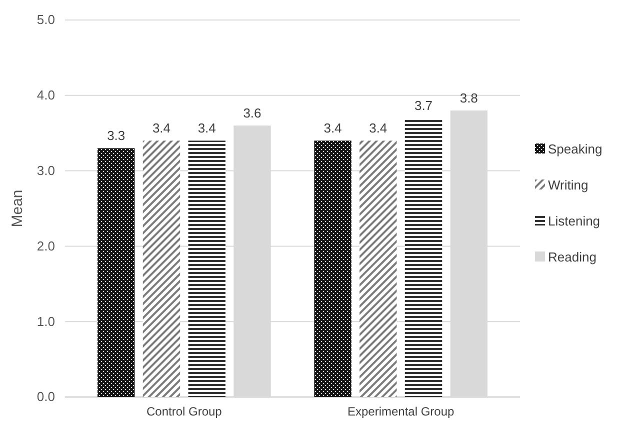 The height and width of the screenshot is (429, 625). I want to click on data-label: 3.6, so click(252, 113).